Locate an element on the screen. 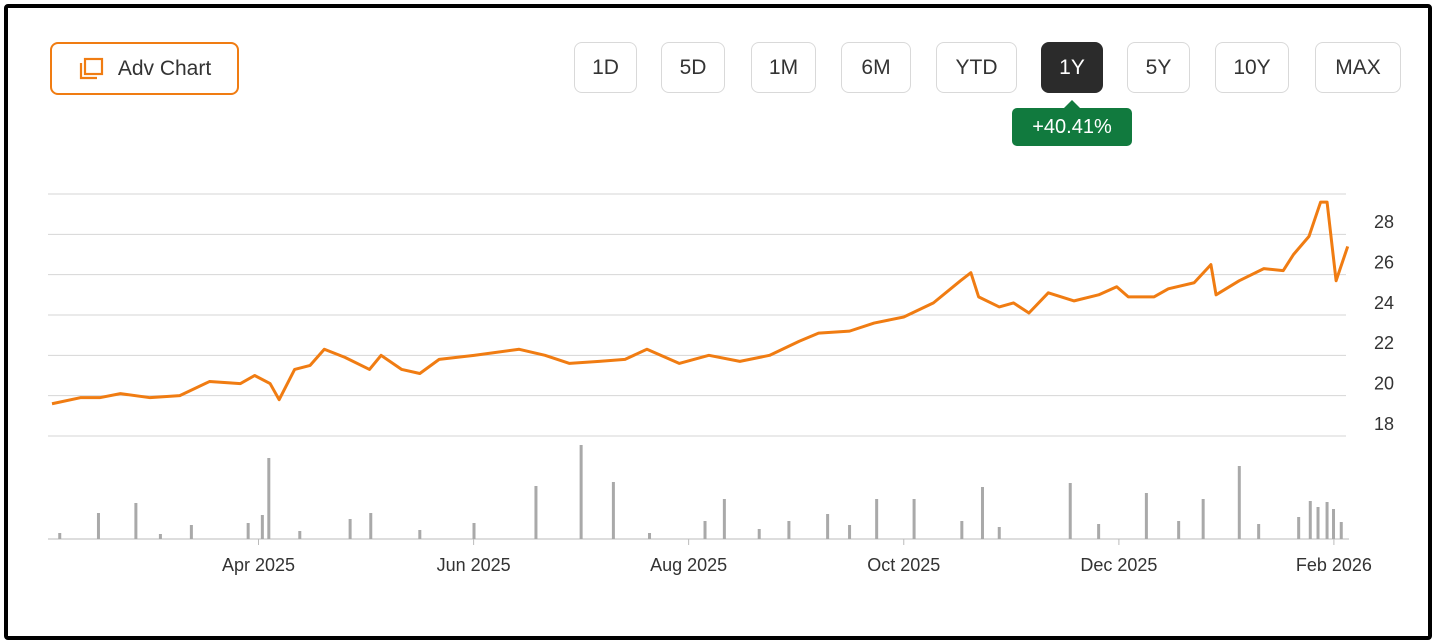 This screenshot has height=644, width=1440. range-button: MAX is located at coordinates (1358, 67).